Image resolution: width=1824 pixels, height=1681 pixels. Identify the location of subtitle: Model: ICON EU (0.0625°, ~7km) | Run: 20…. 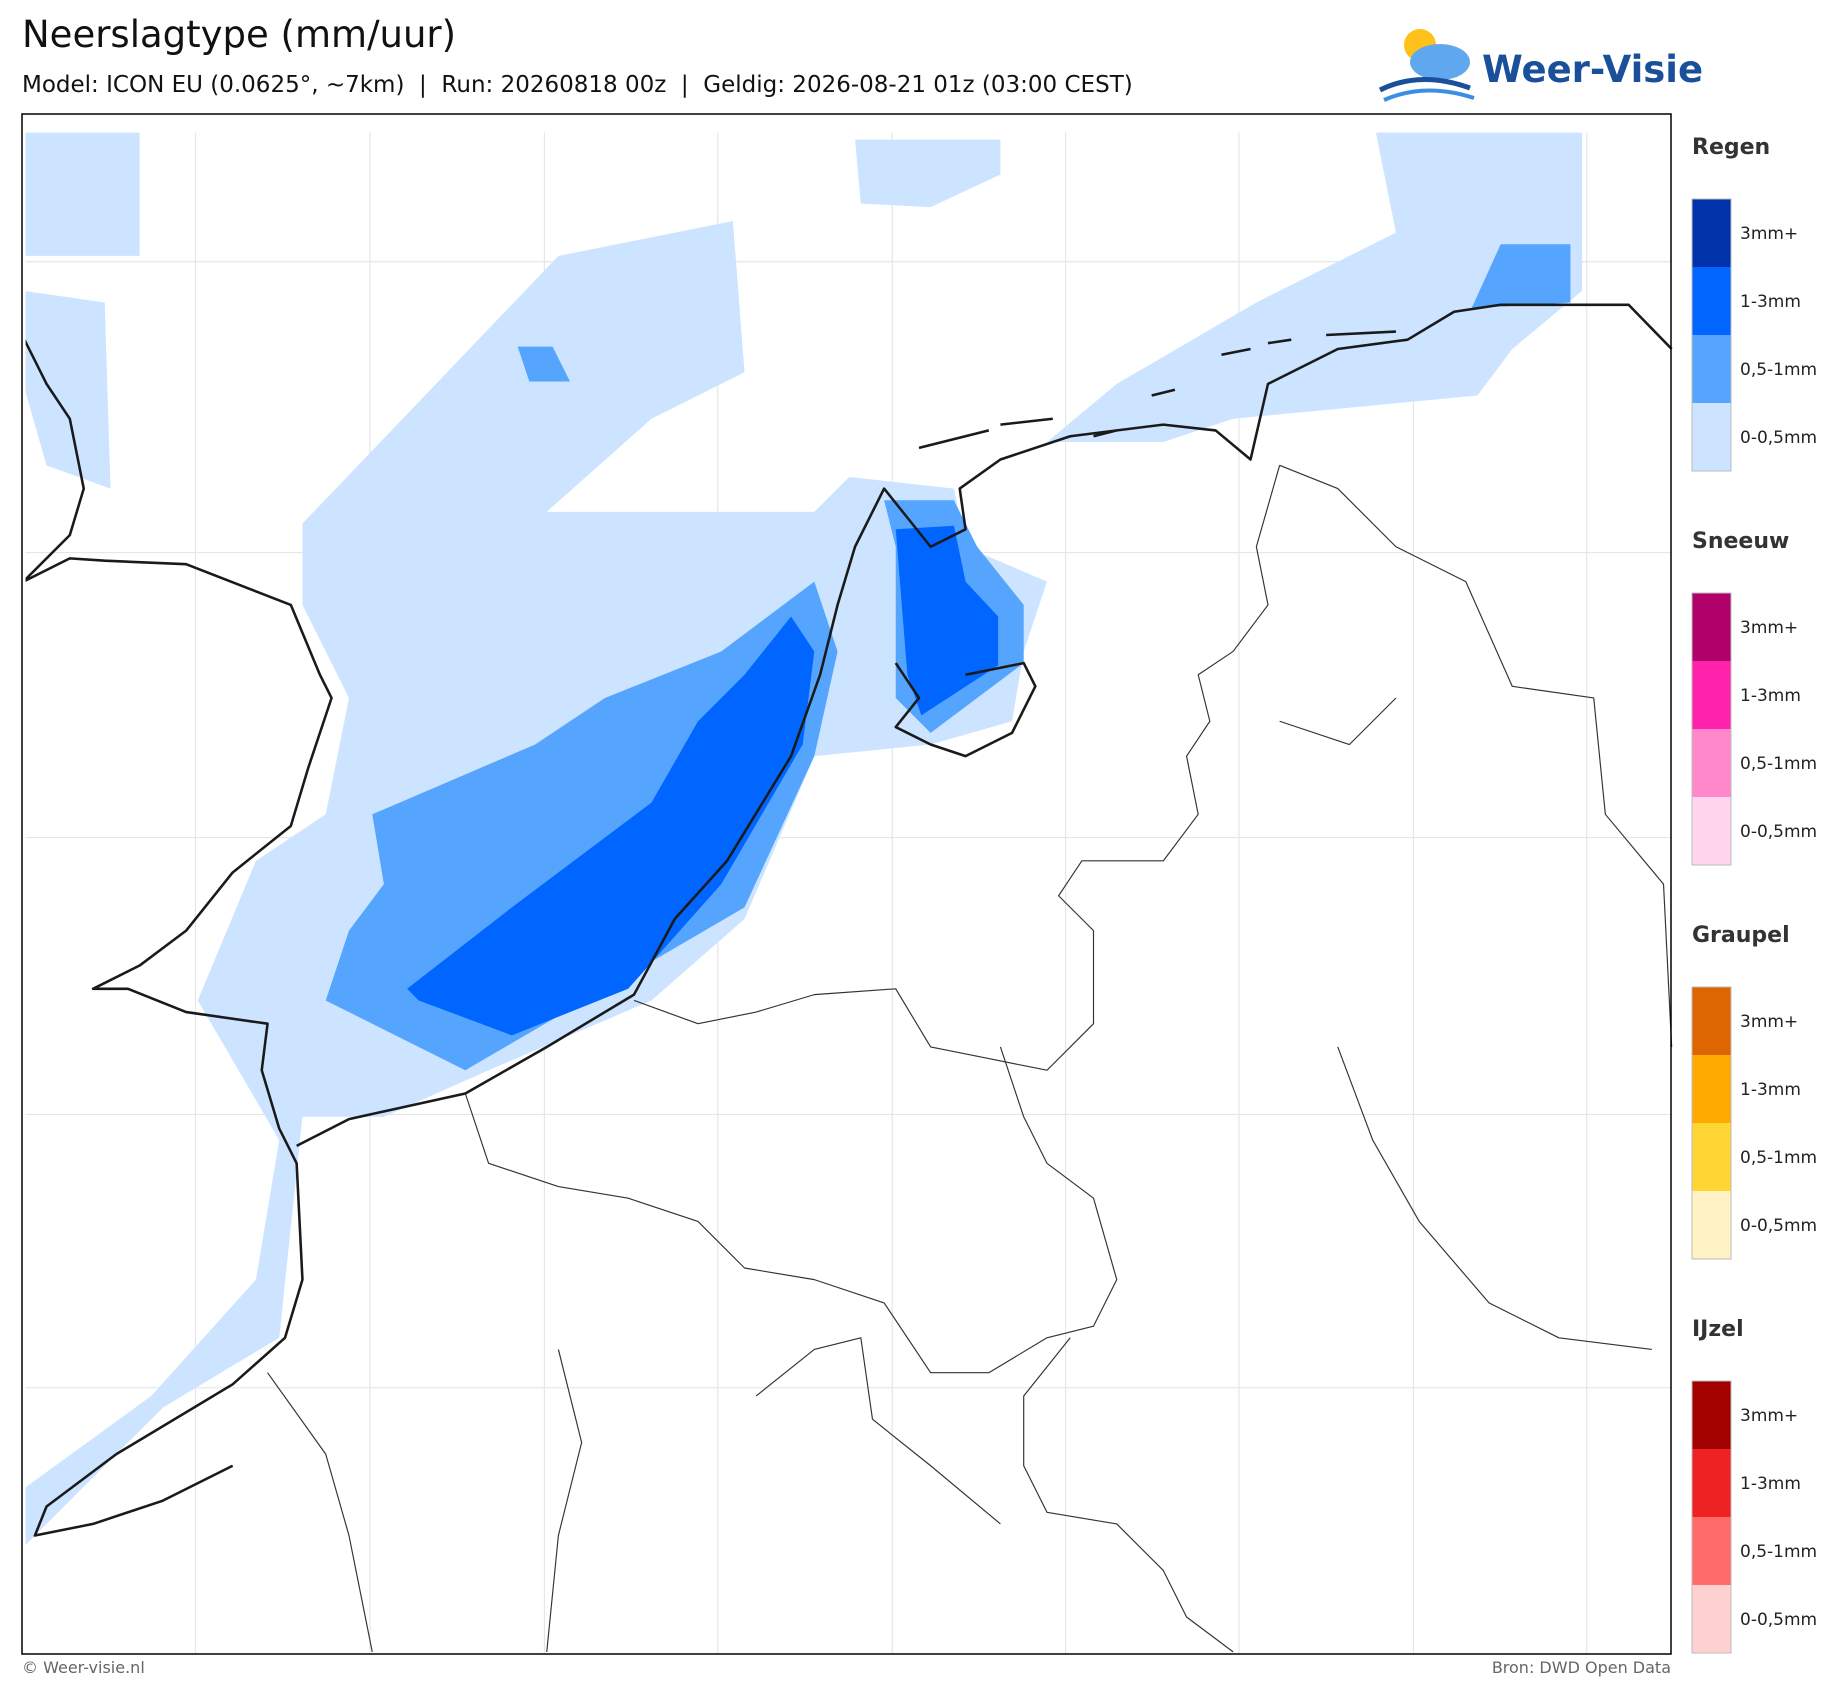
(577, 85).